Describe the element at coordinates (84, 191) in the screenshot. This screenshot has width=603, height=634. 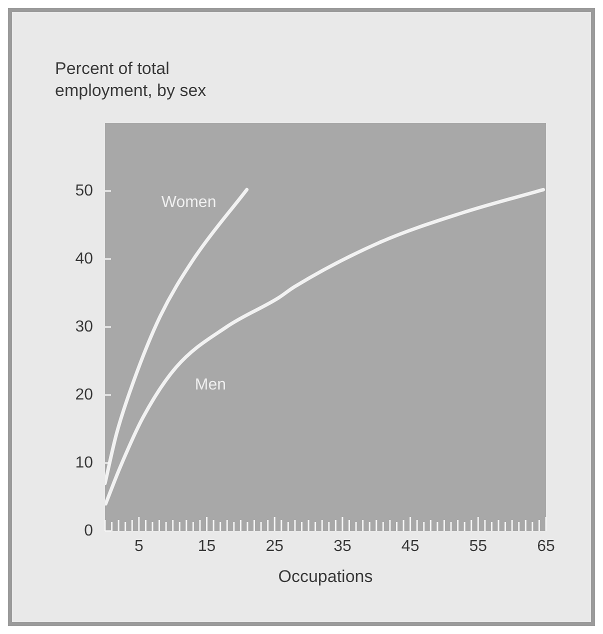
I see `y-tick-label: 50` at that location.